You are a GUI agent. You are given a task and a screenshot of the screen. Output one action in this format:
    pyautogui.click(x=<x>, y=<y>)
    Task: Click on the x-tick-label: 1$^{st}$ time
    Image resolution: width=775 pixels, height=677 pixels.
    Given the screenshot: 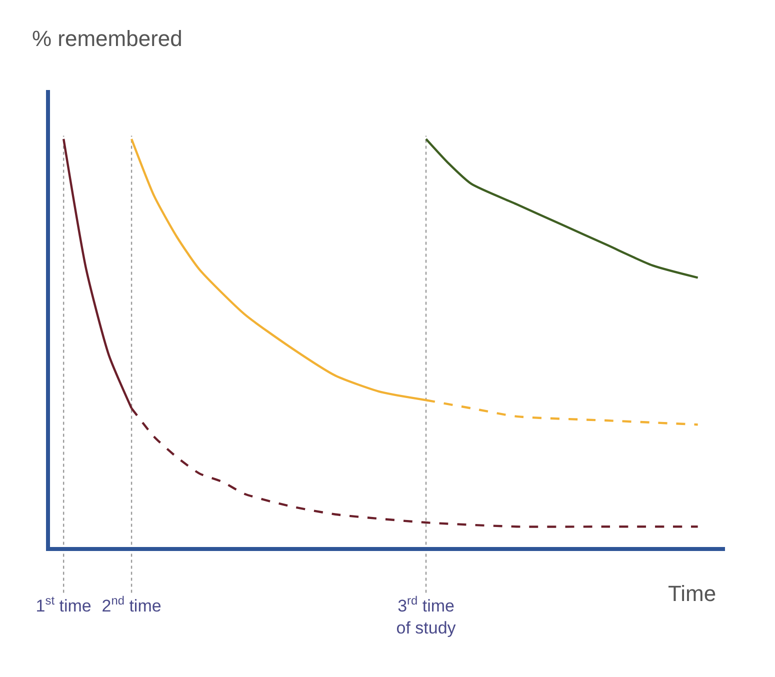 What is the action you would take?
    pyautogui.click(x=64, y=604)
    